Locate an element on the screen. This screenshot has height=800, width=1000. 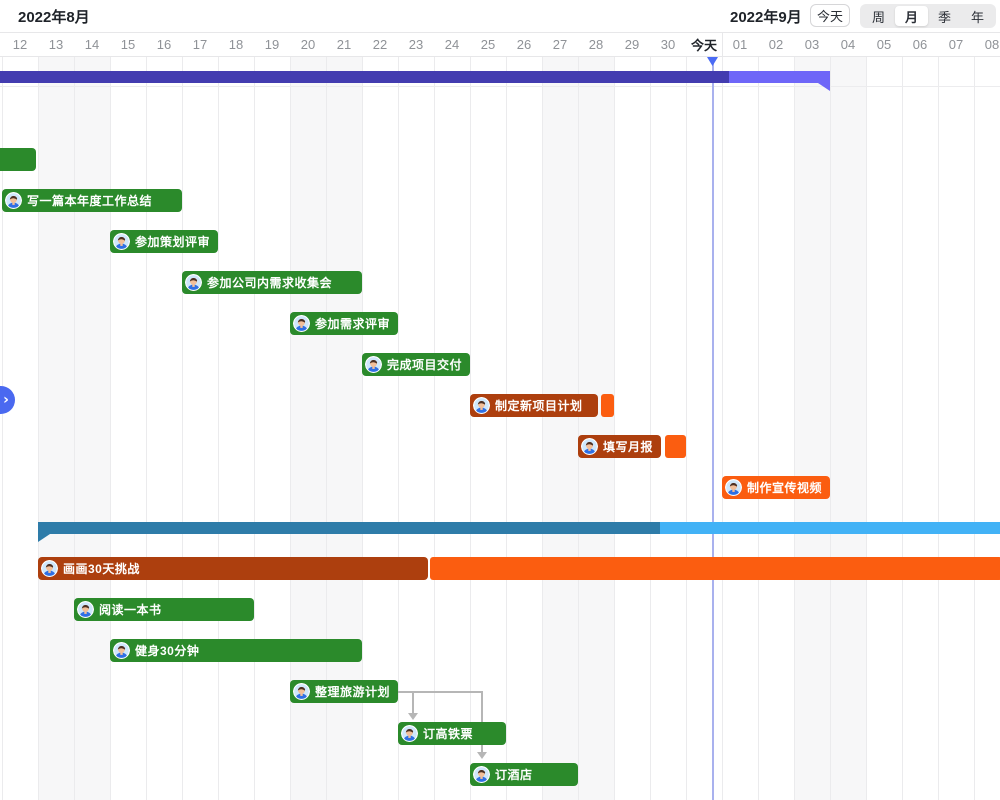
date-cell: 27 is located at coordinates (560, 44).